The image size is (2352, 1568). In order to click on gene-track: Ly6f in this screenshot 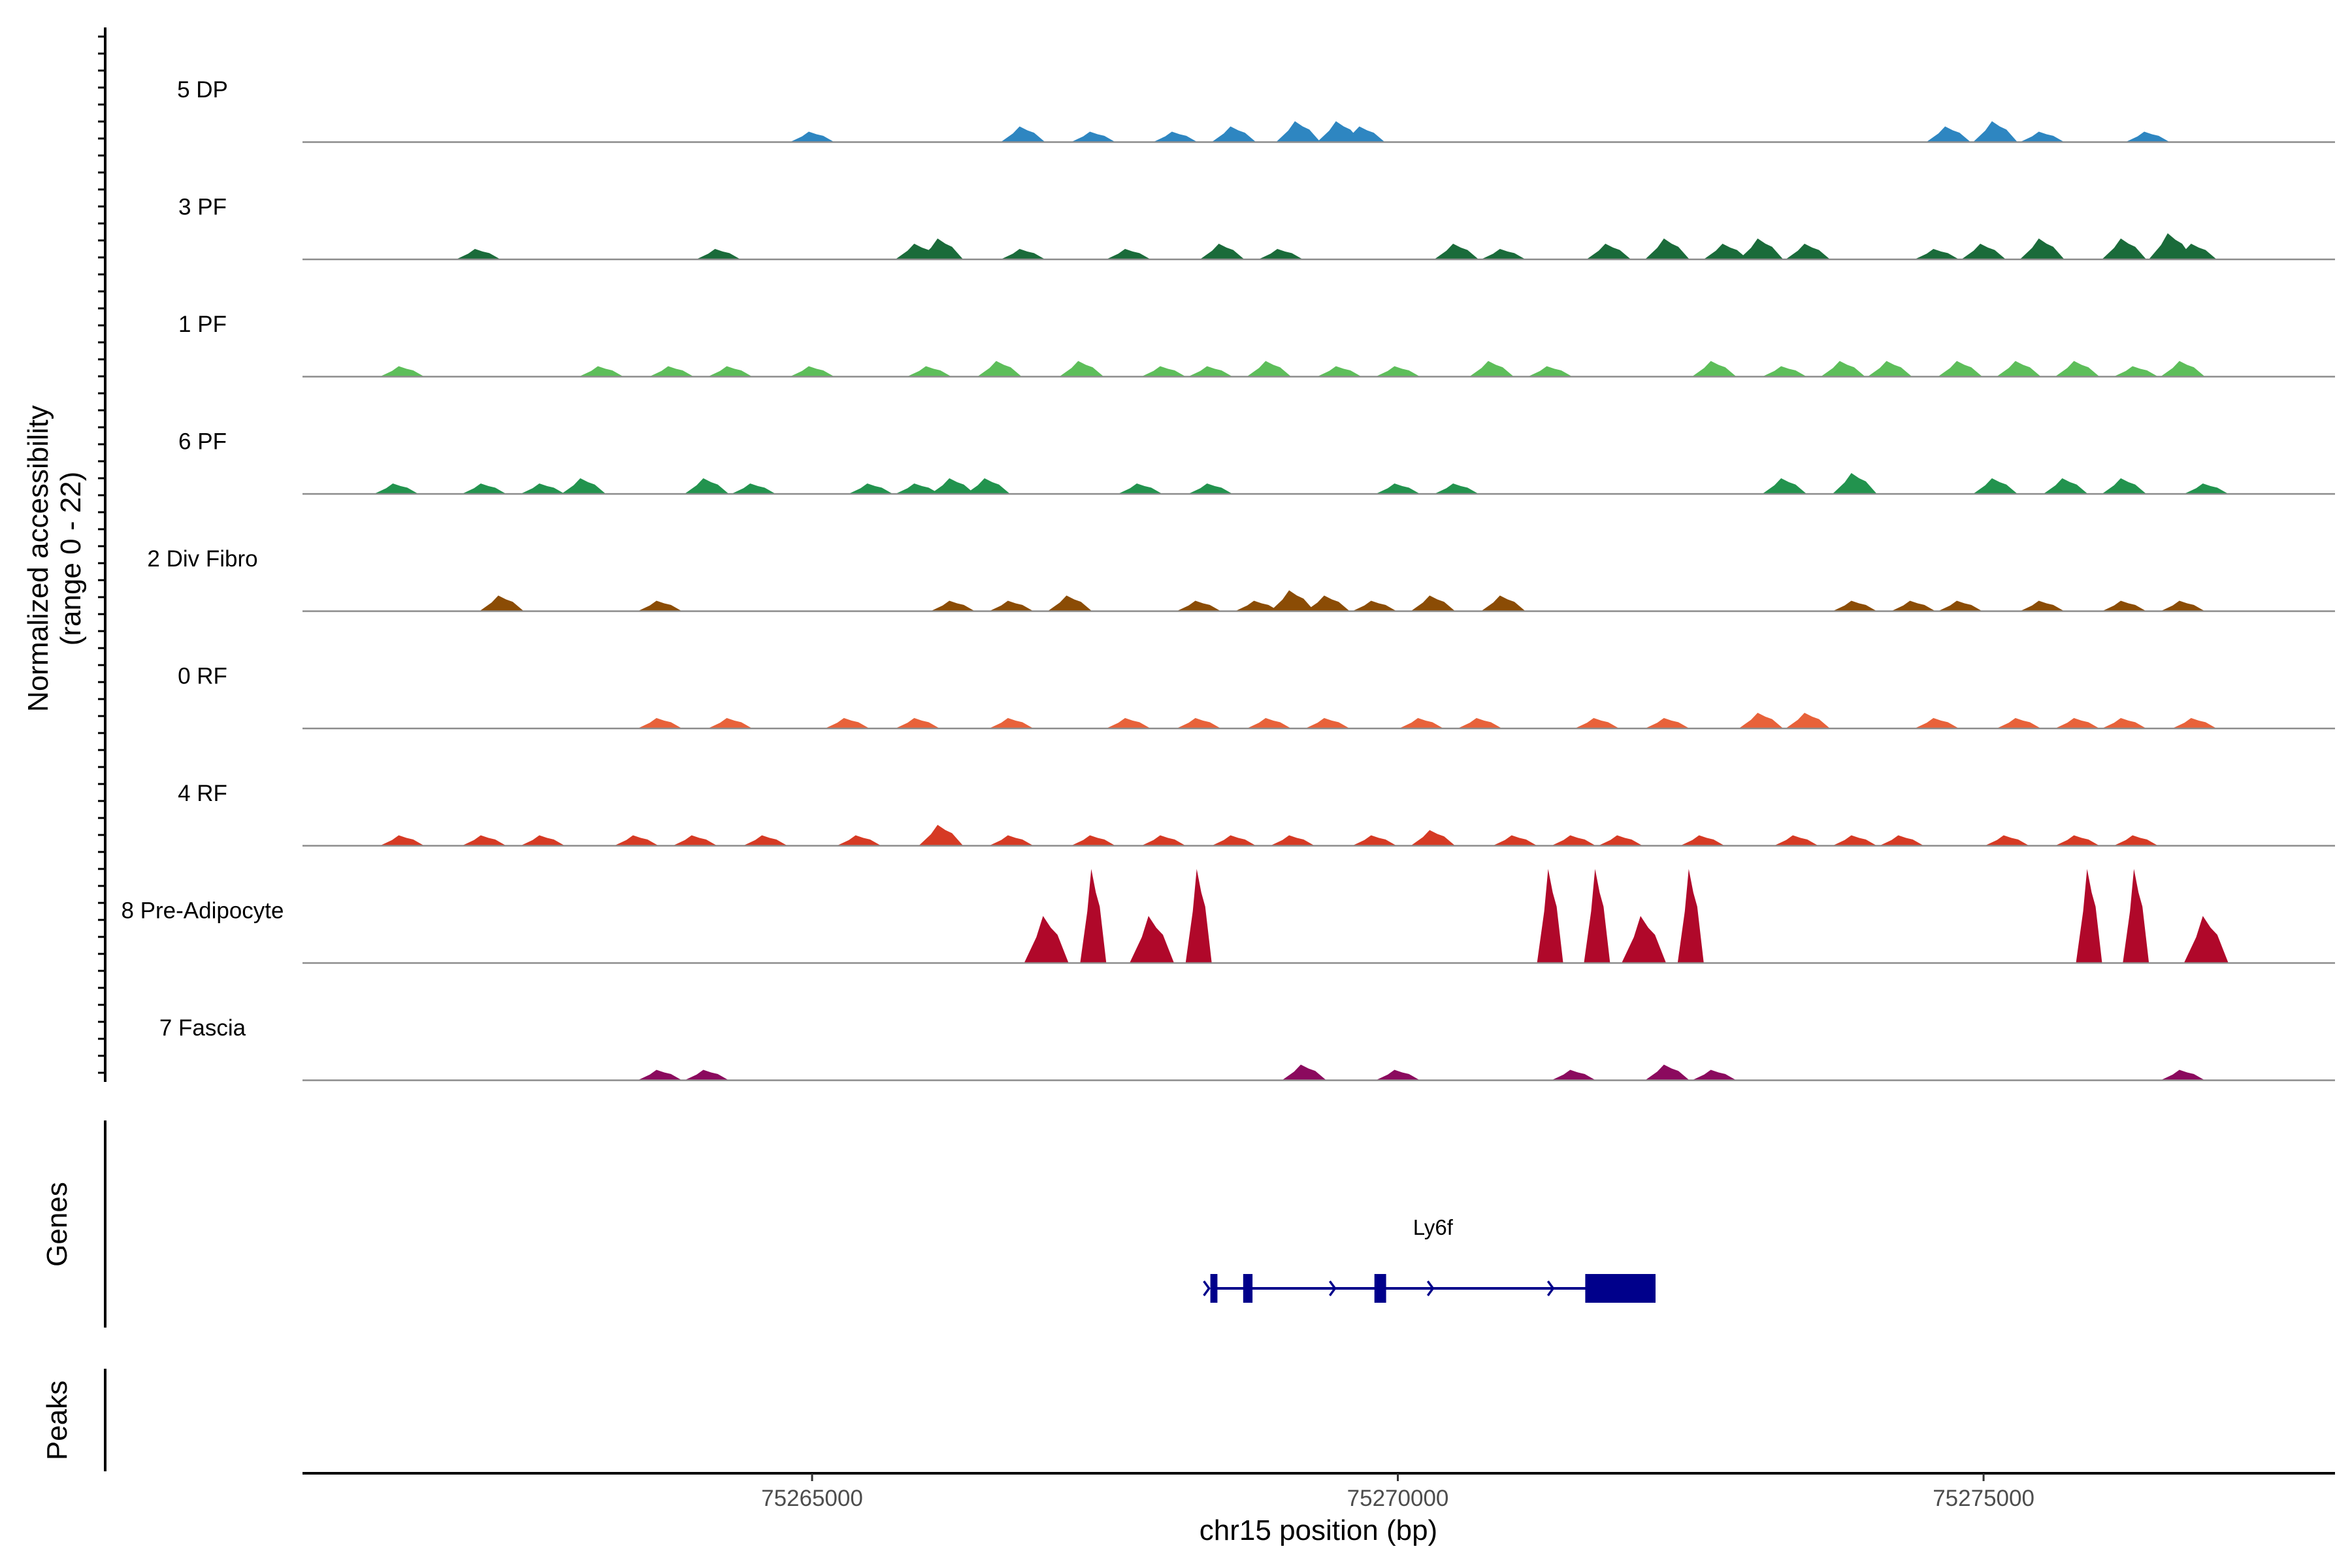, I will do `click(1429, 1259)`.